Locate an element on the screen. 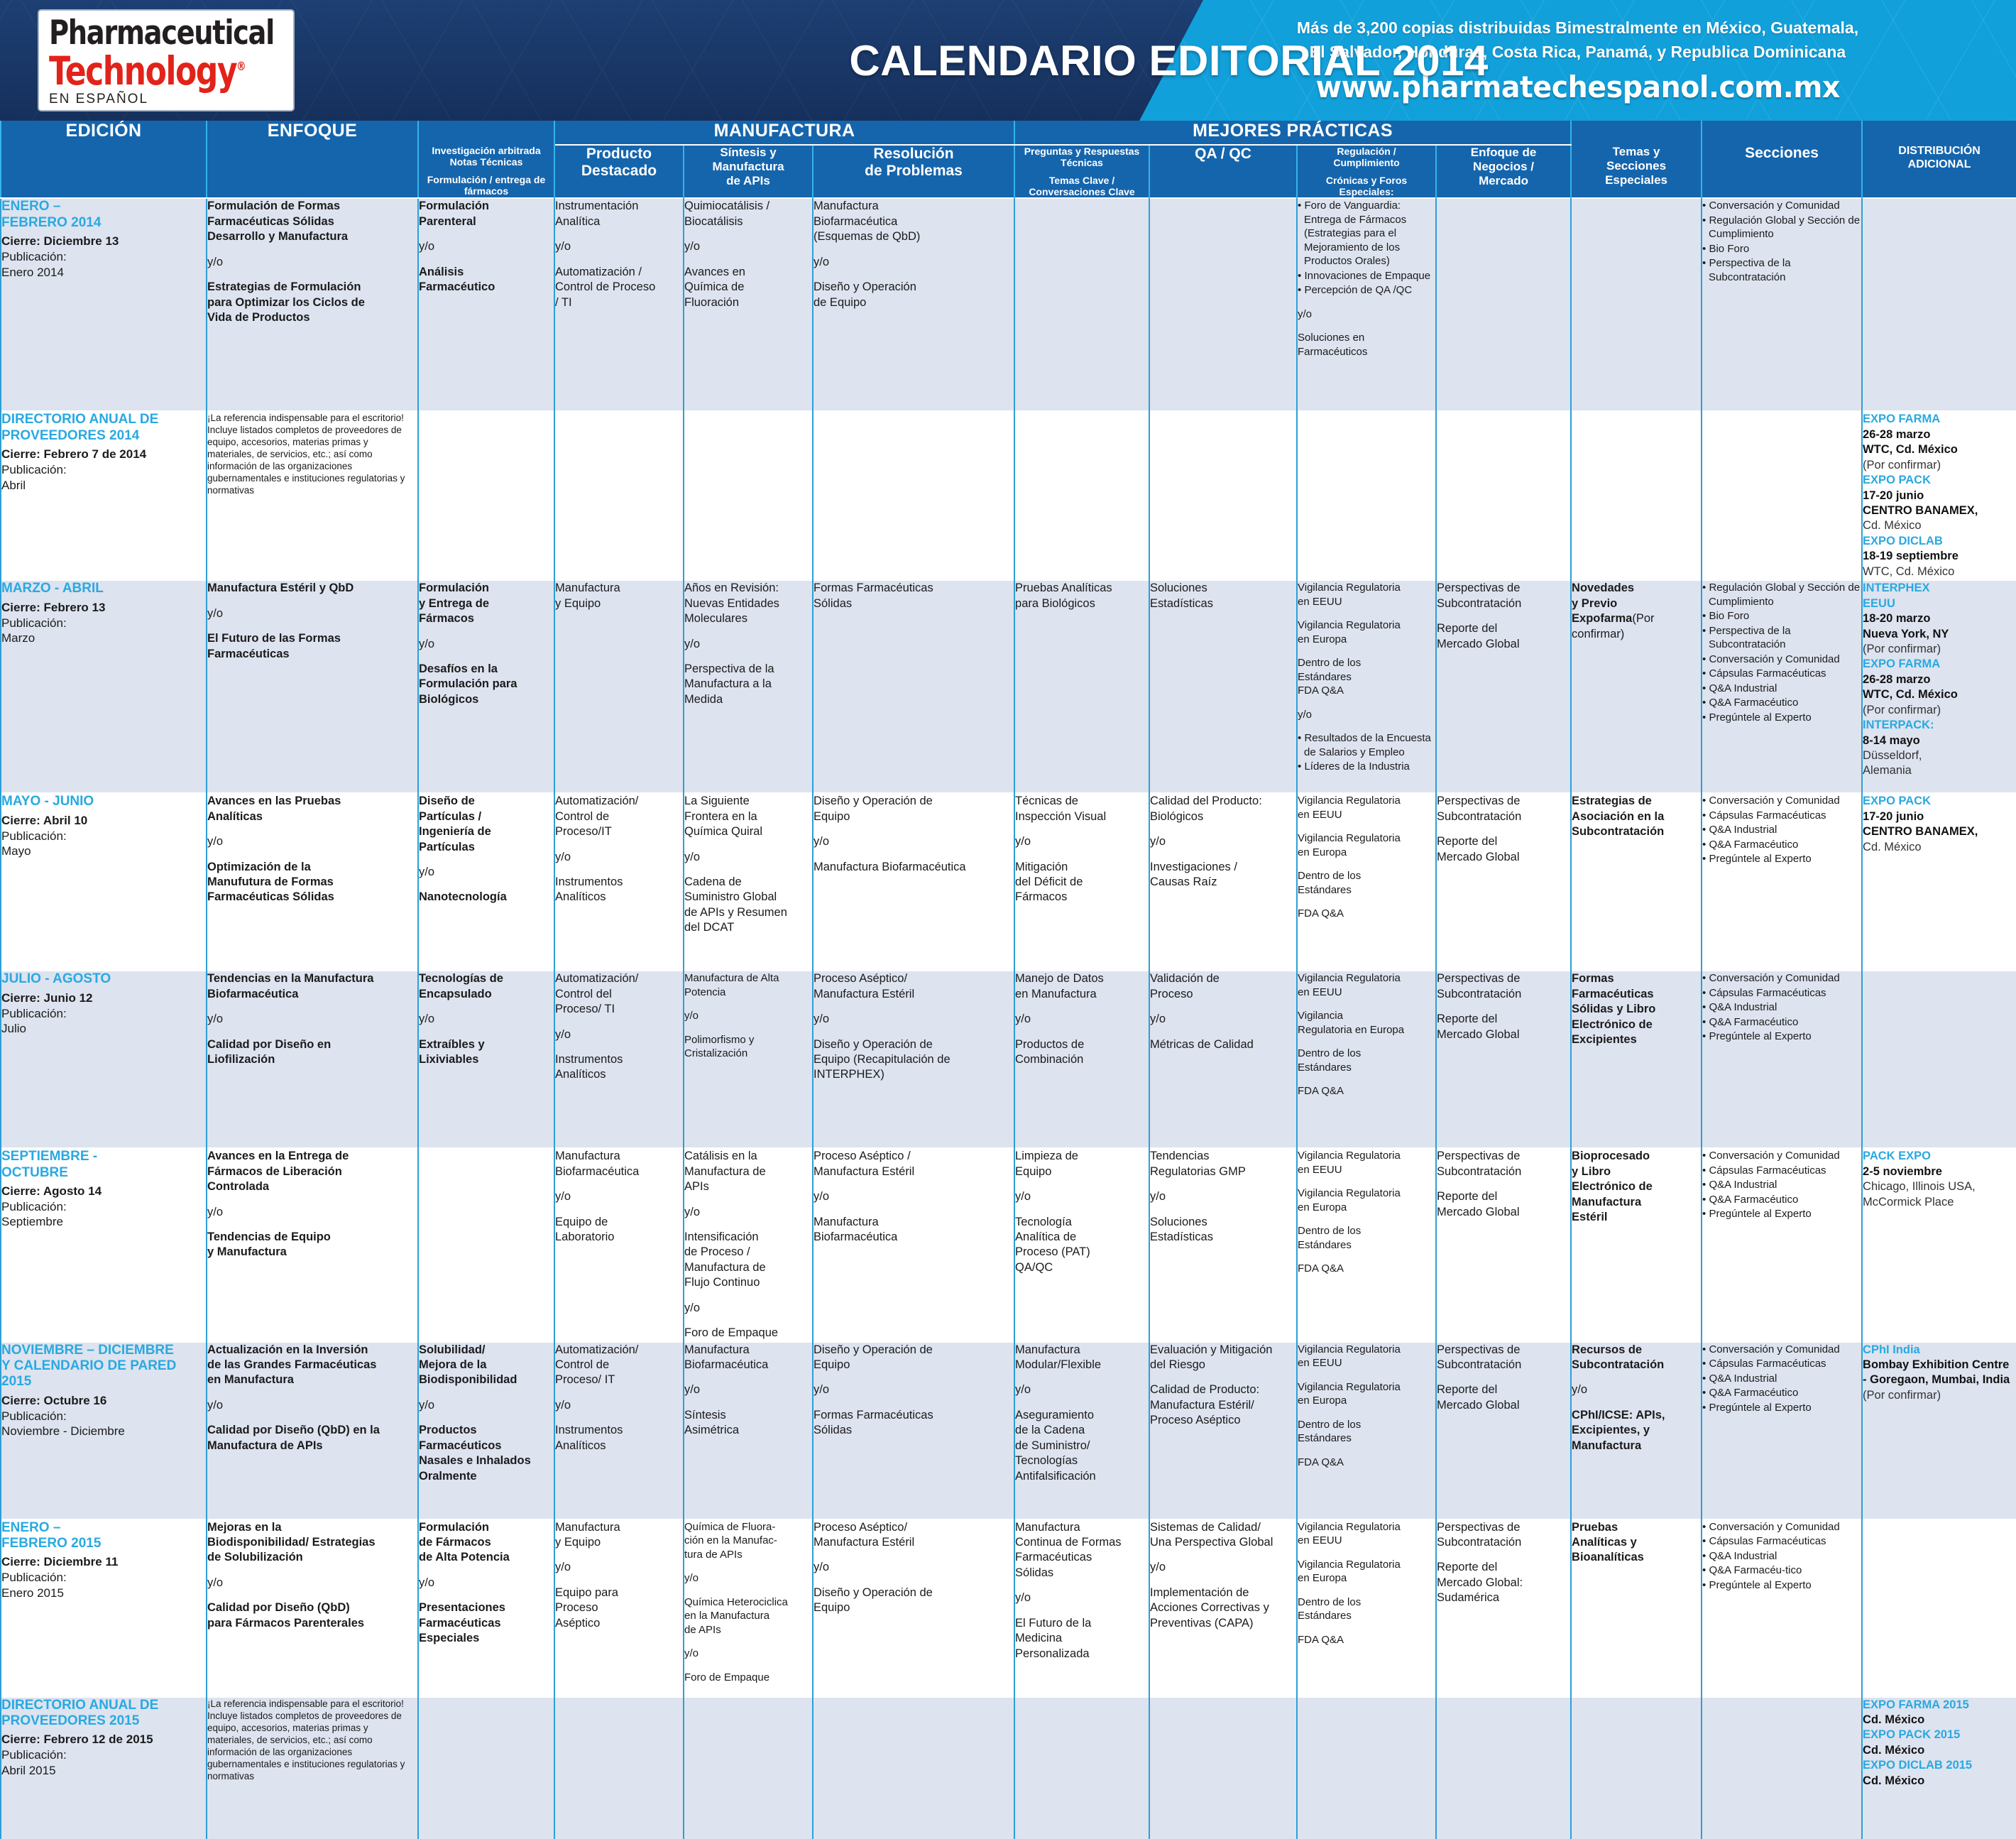 Image resolution: width=2016 pixels, height=1839 pixels. edition-title: MAYO - JUNIO is located at coordinates (48, 801).